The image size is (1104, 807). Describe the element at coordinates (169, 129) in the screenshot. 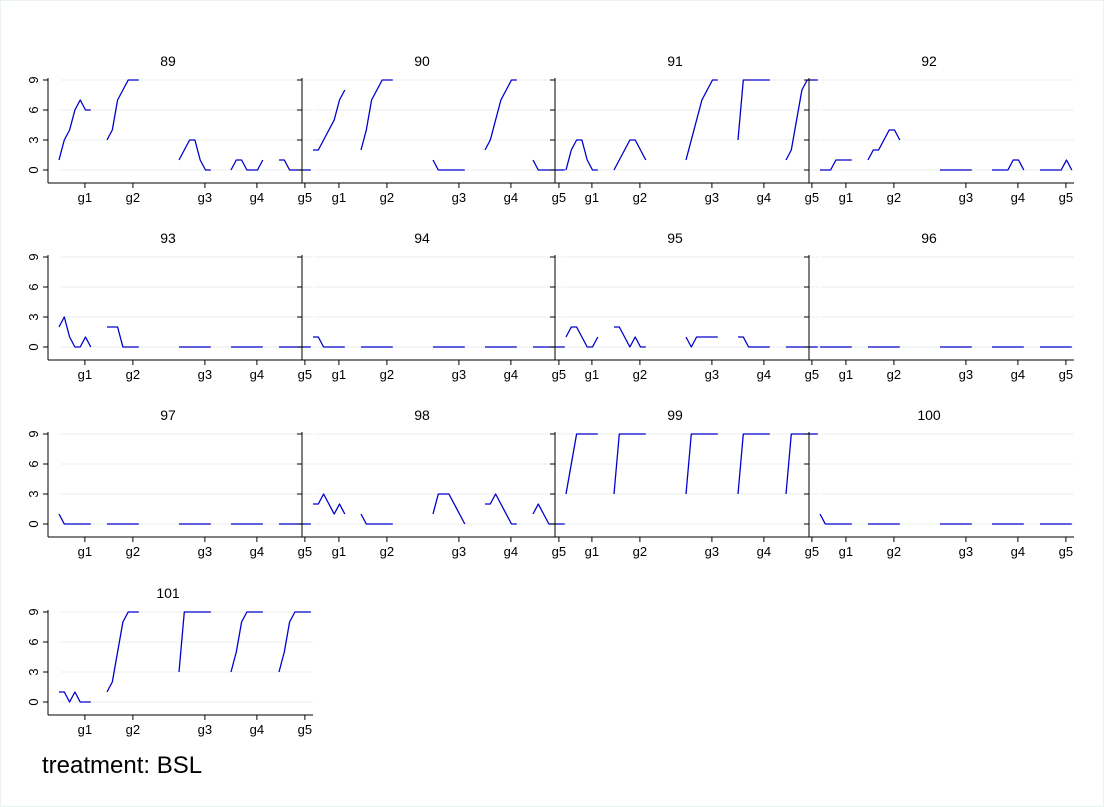

I see `panel-89: 0 3 6 9 89 g1 g2 g3 g4 g5` at that location.